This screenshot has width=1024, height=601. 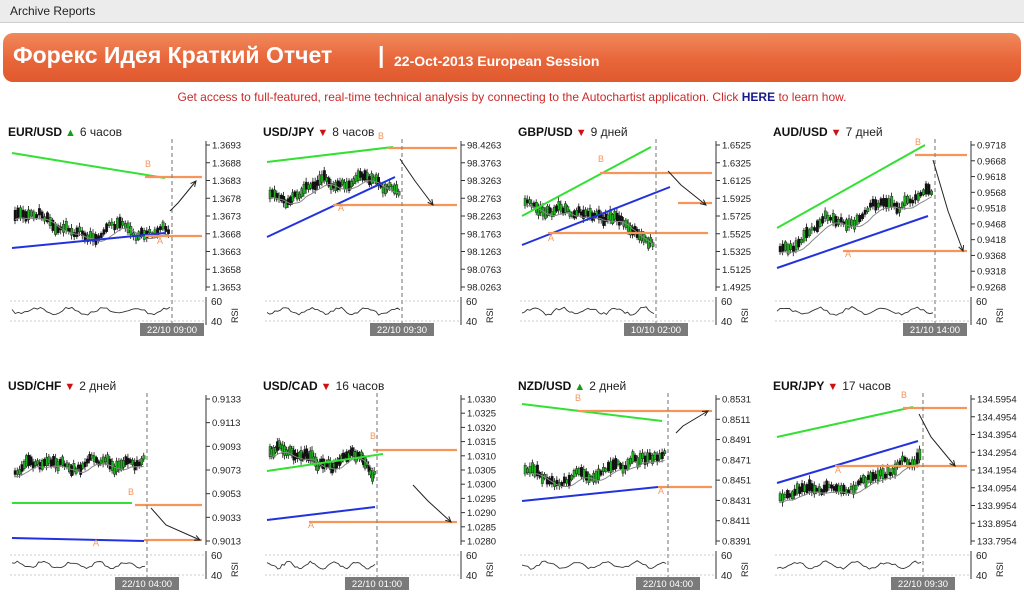 What do you see at coordinates (53, 11) in the screenshot?
I see `archive-reports-link: Archive Reports` at bounding box center [53, 11].